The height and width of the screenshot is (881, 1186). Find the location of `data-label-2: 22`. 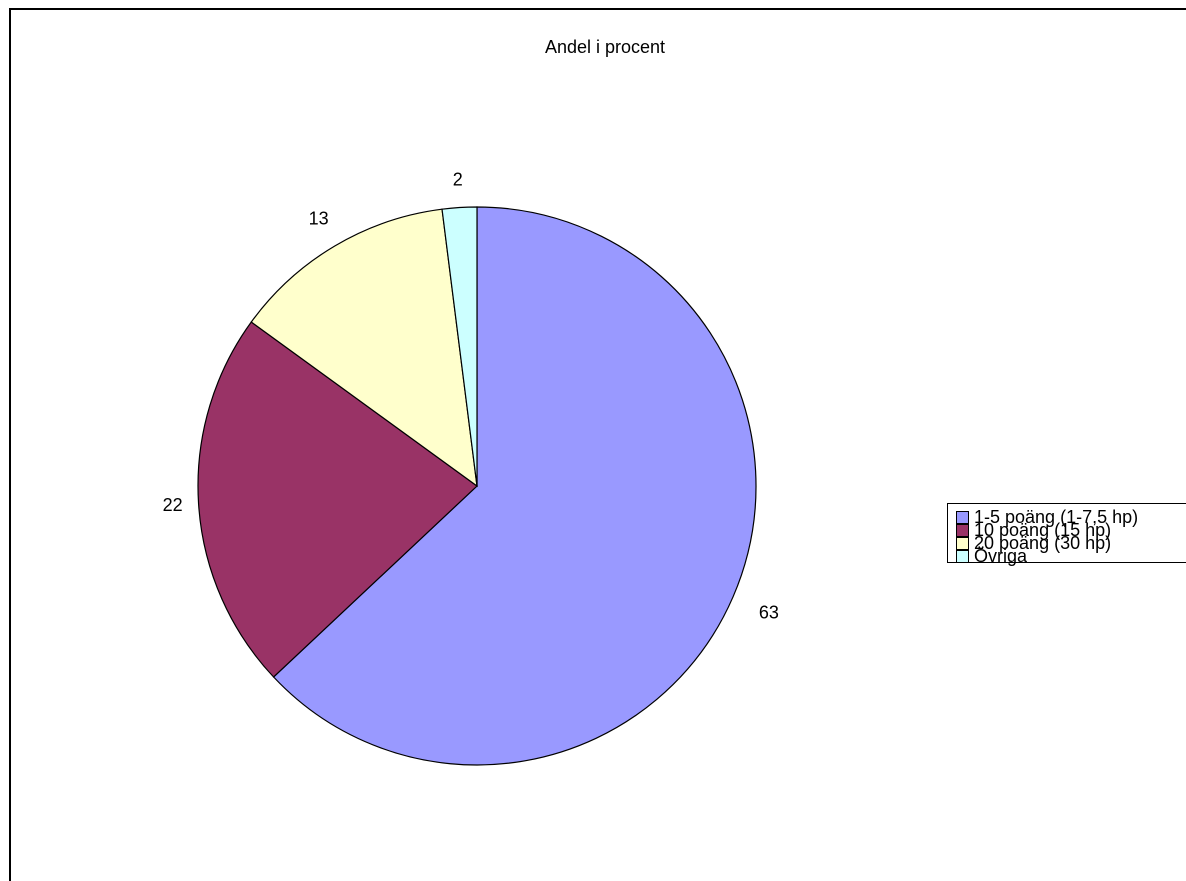

data-label-2: 22 is located at coordinates (173, 505).